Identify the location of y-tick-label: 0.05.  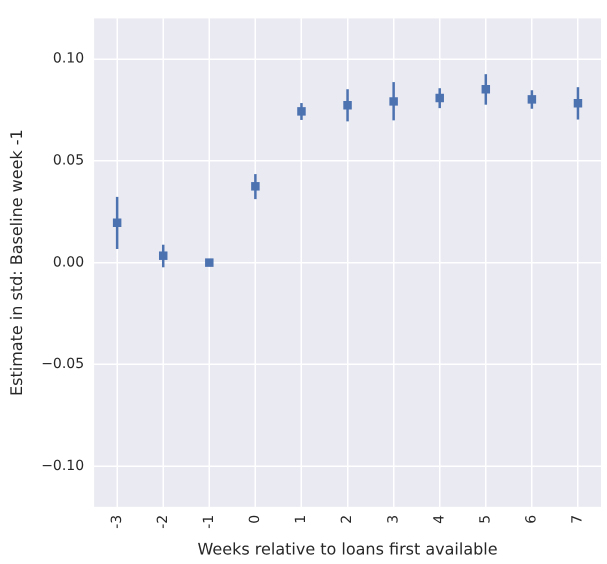
(68, 160).